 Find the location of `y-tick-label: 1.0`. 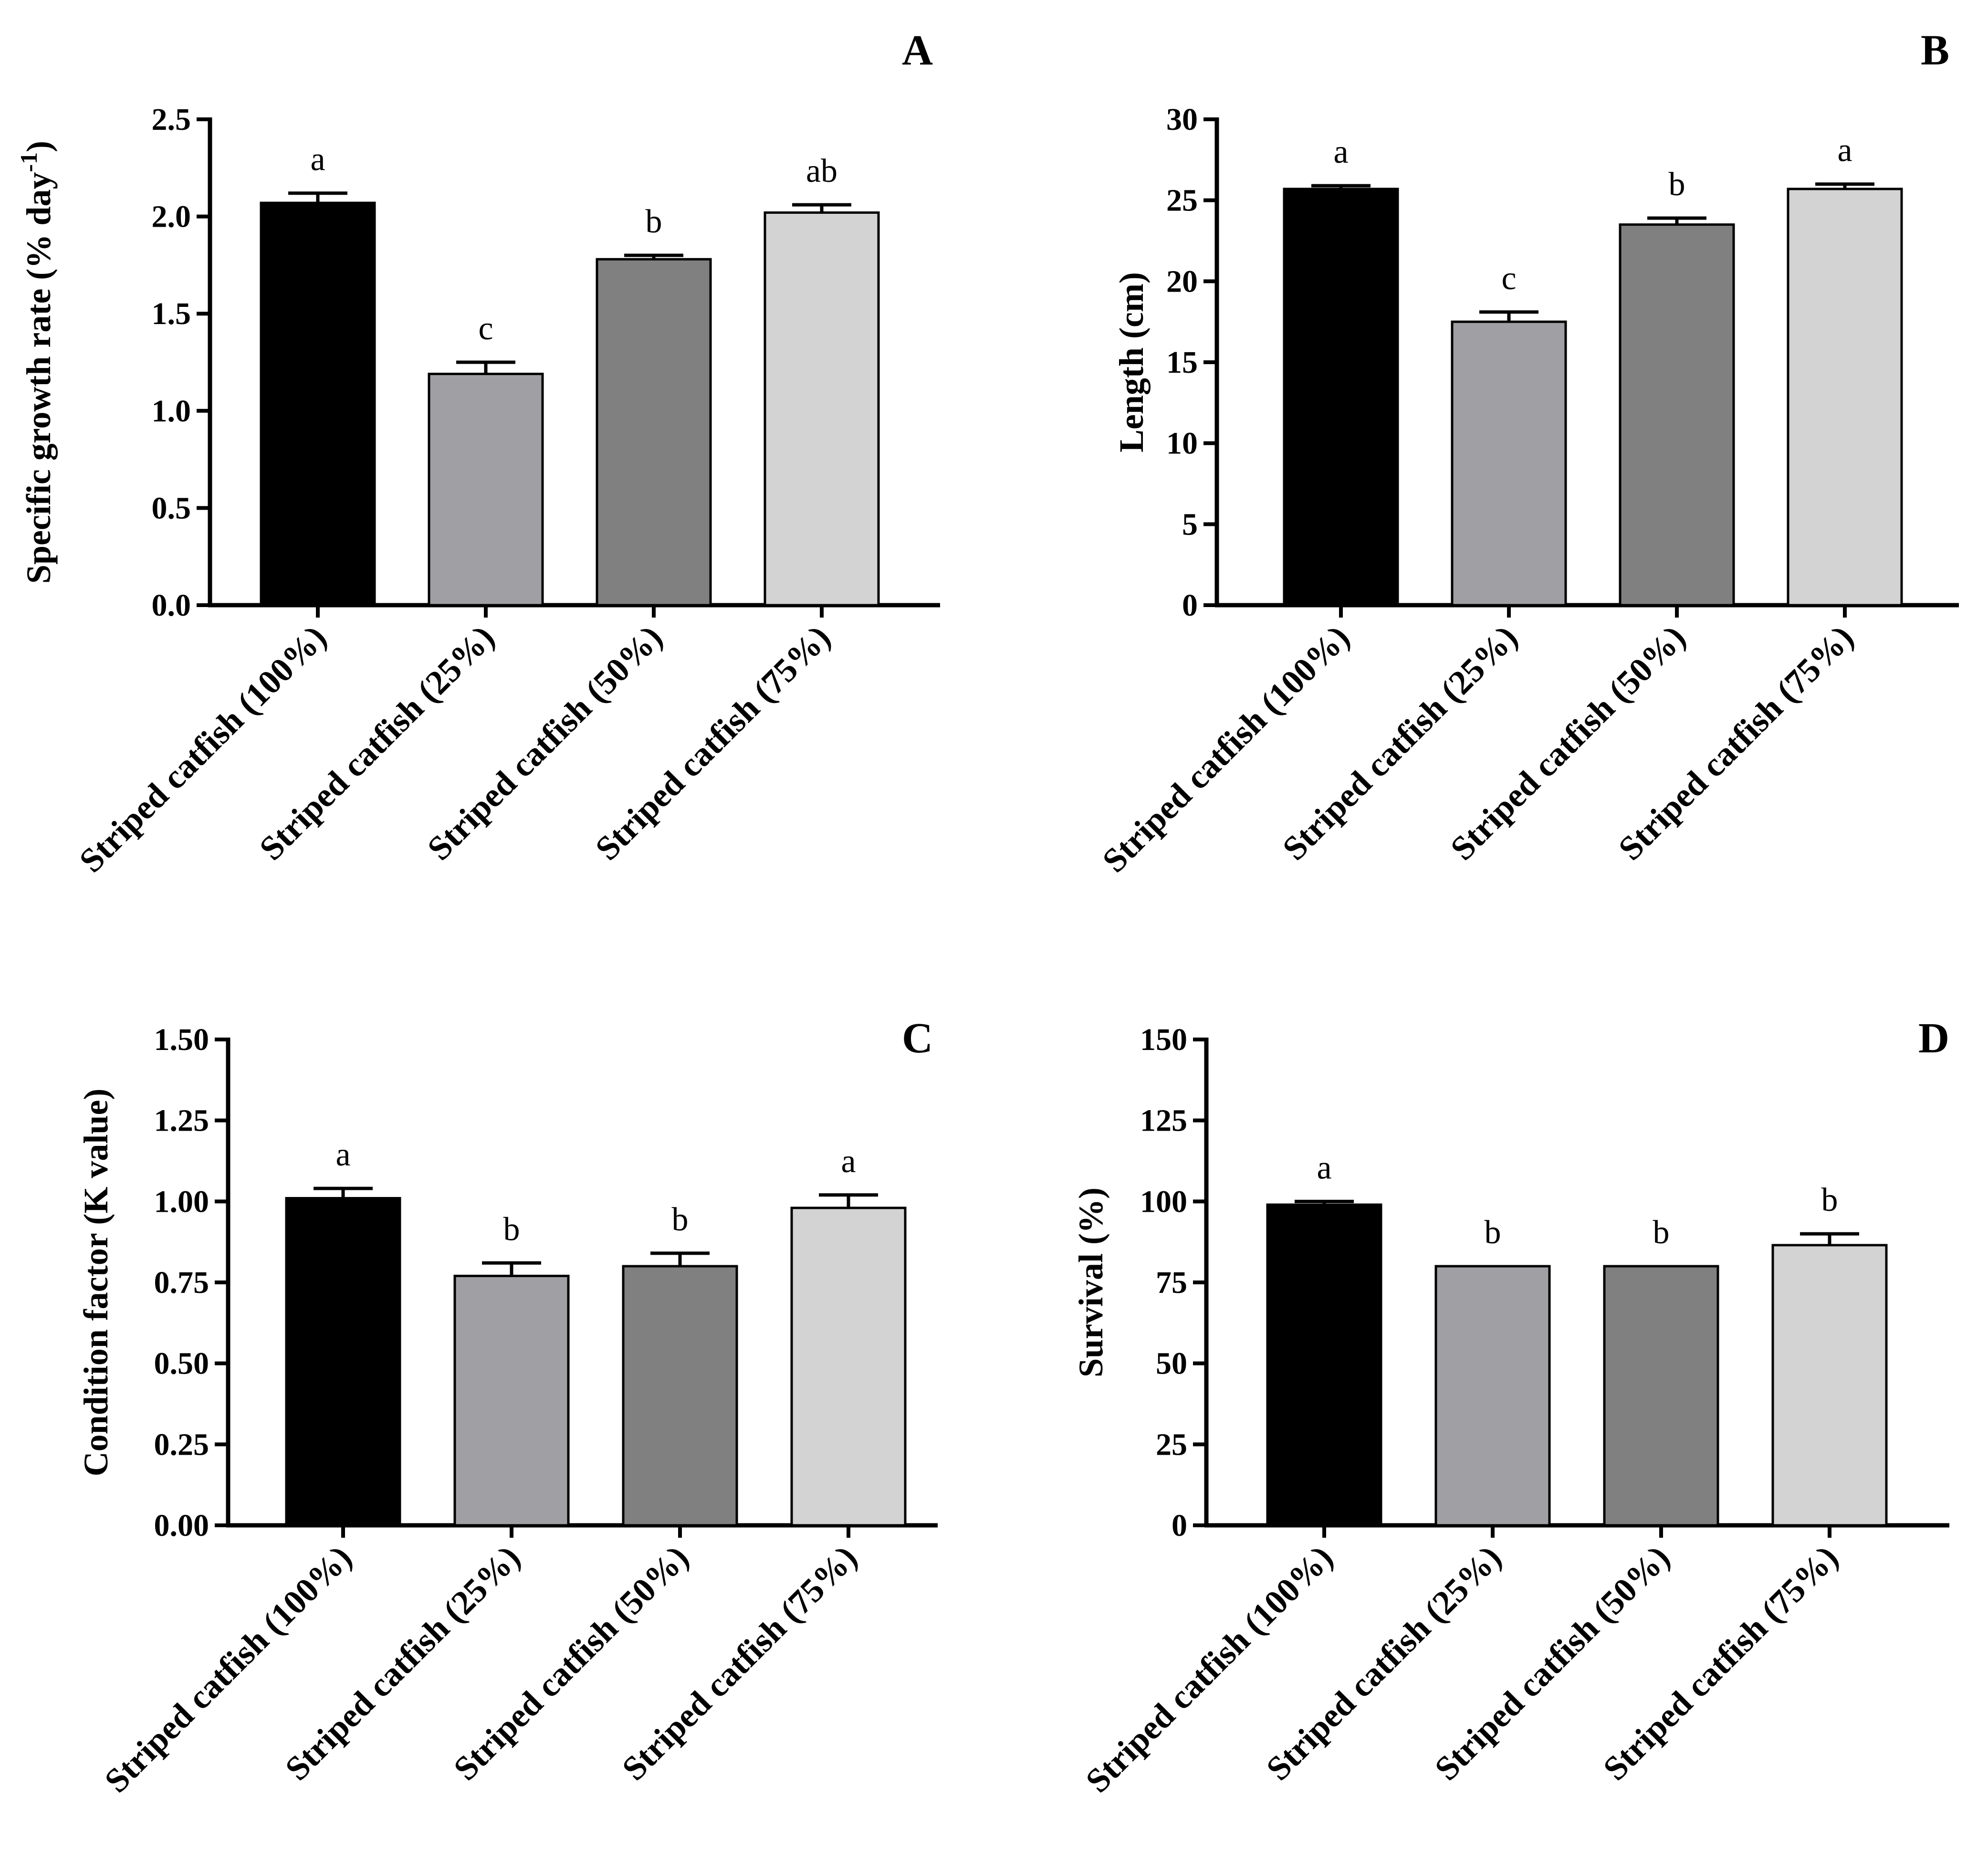

y-tick-label: 1.0 is located at coordinates (171, 411).